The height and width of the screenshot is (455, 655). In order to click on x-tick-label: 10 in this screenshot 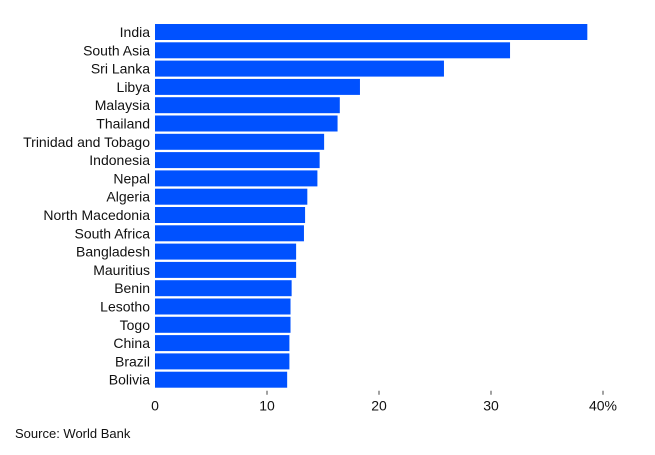, I will do `click(267, 406)`.